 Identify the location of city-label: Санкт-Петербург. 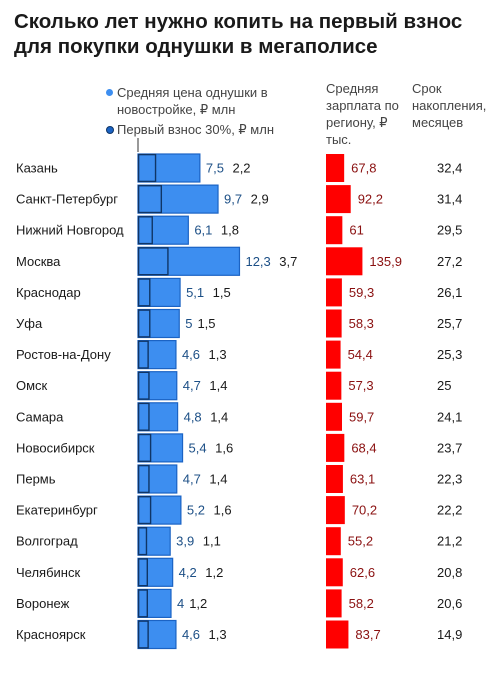
(67, 199).